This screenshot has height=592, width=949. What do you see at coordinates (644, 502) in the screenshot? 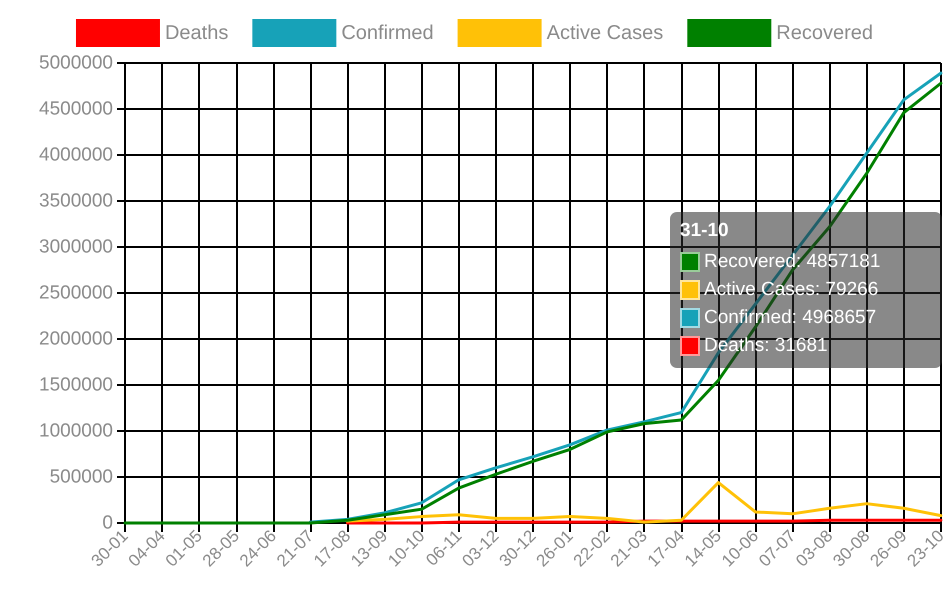
I see `line-series` at bounding box center [644, 502].